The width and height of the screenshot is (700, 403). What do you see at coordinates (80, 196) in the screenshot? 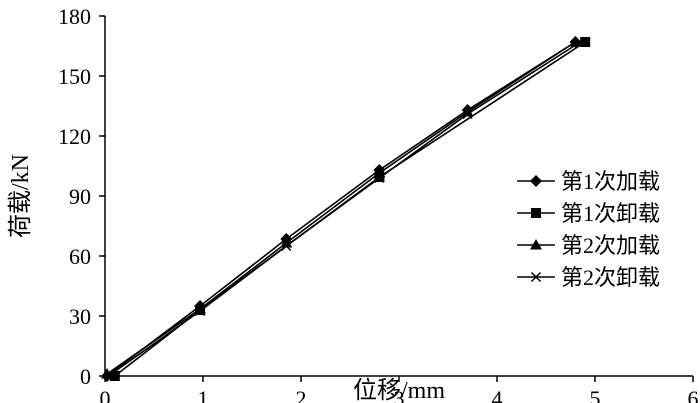
I see `y-tick-label: 90` at bounding box center [80, 196].